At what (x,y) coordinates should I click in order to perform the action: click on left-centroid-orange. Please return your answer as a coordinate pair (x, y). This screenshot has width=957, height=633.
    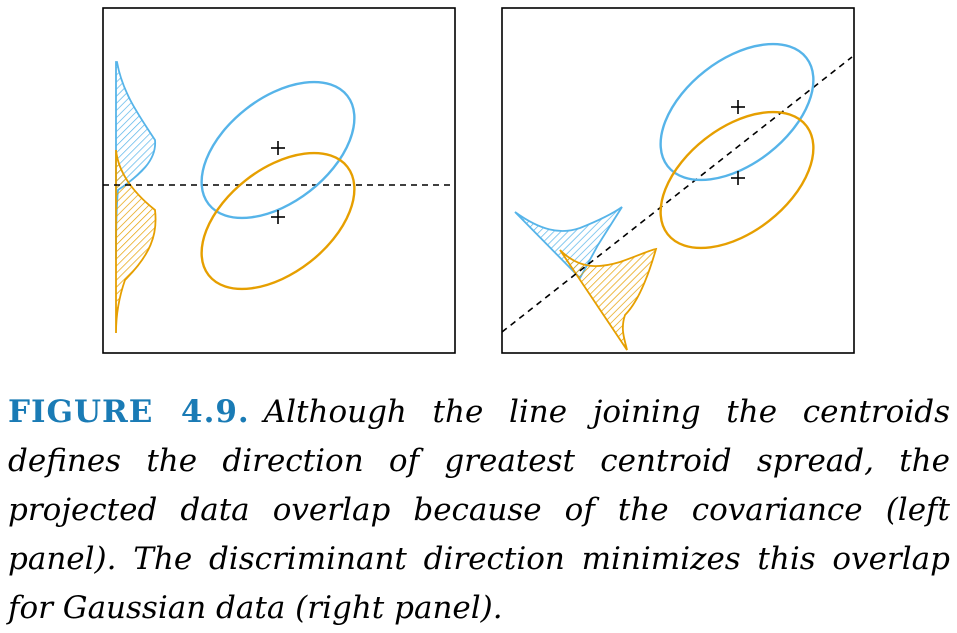
    Looking at the image, I should click on (278, 217).